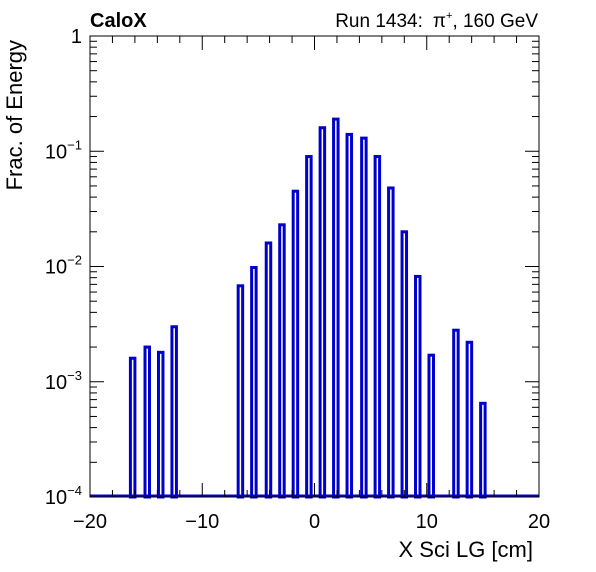 This screenshot has width=596, height=572. I want to click on run-label: Run 1434:, so click(379, 21).